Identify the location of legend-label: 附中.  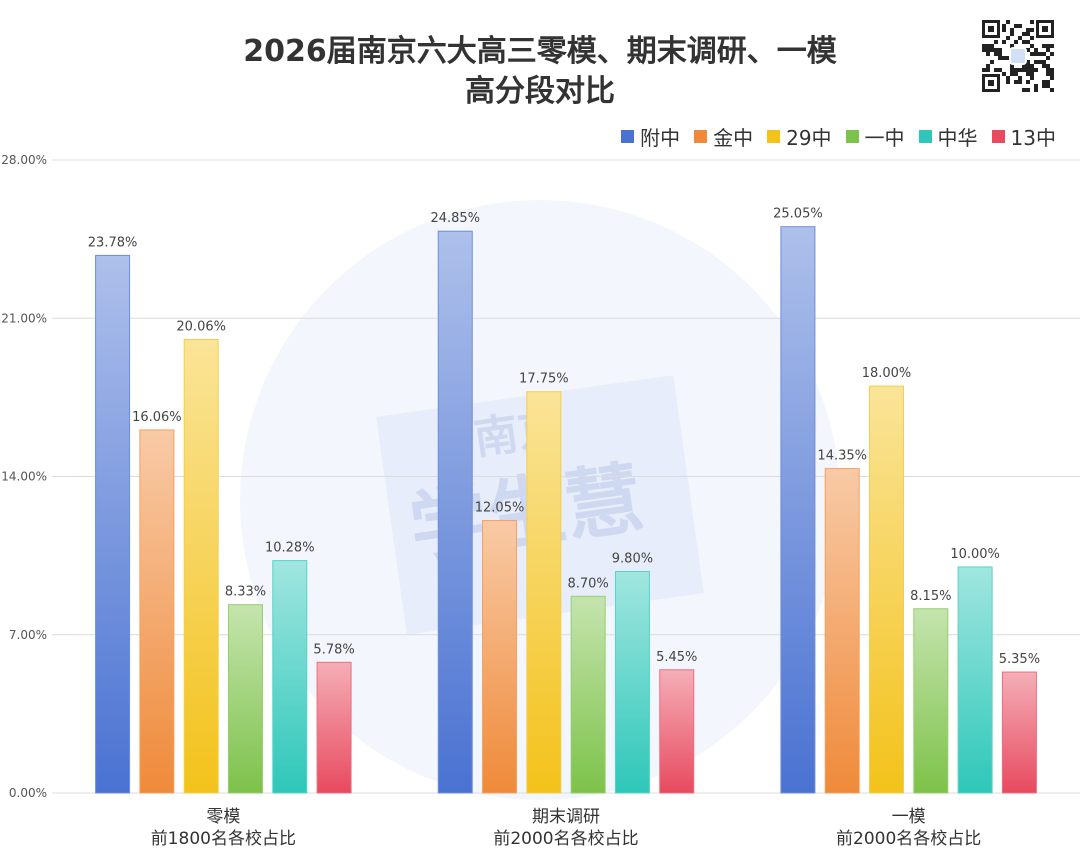
(660, 138).